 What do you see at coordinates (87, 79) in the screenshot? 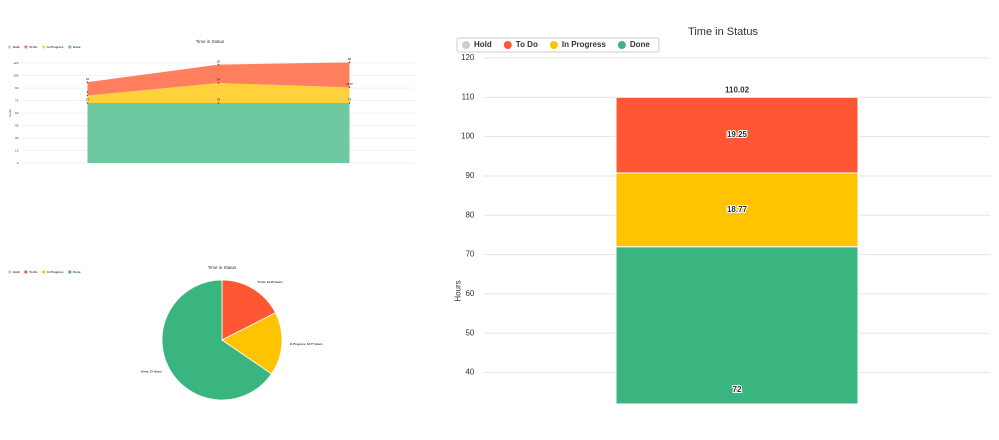
I see `data-label: 16` at bounding box center [87, 79].